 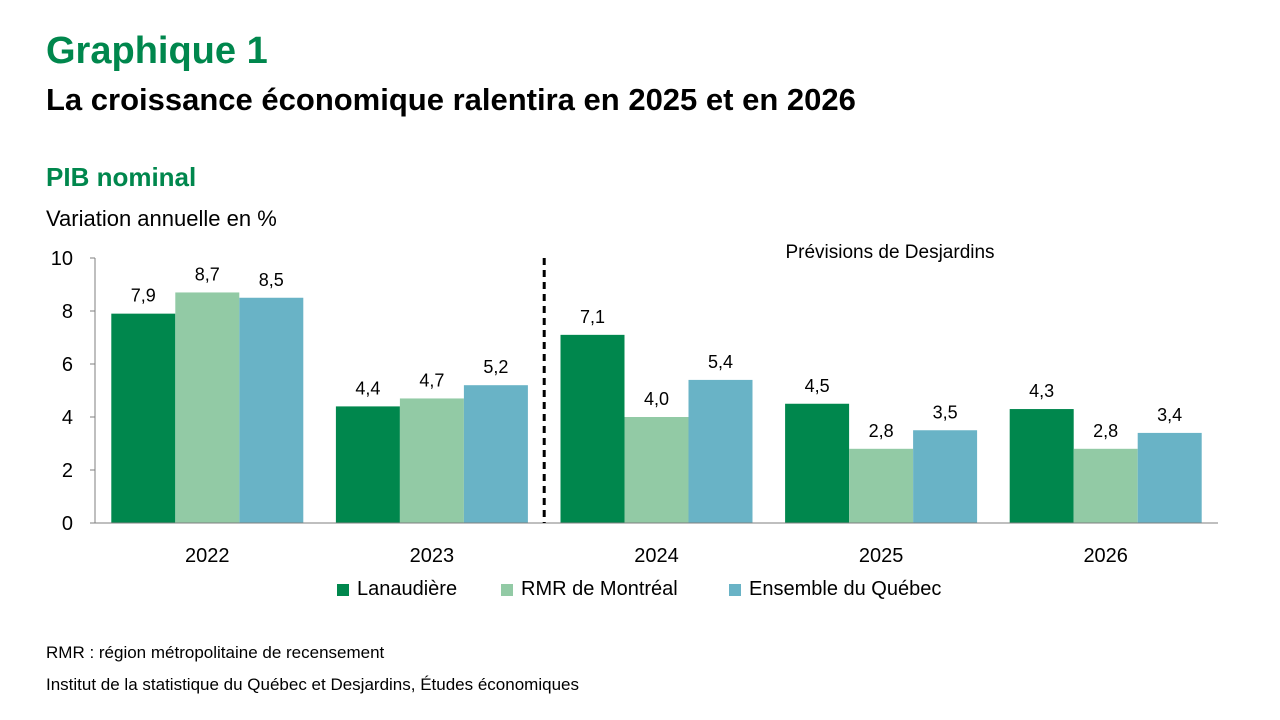 What do you see at coordinates (121, 177) in the screenshot?
I see `chart-subtitle: PIB nominal` at bounding box center [121, 177].